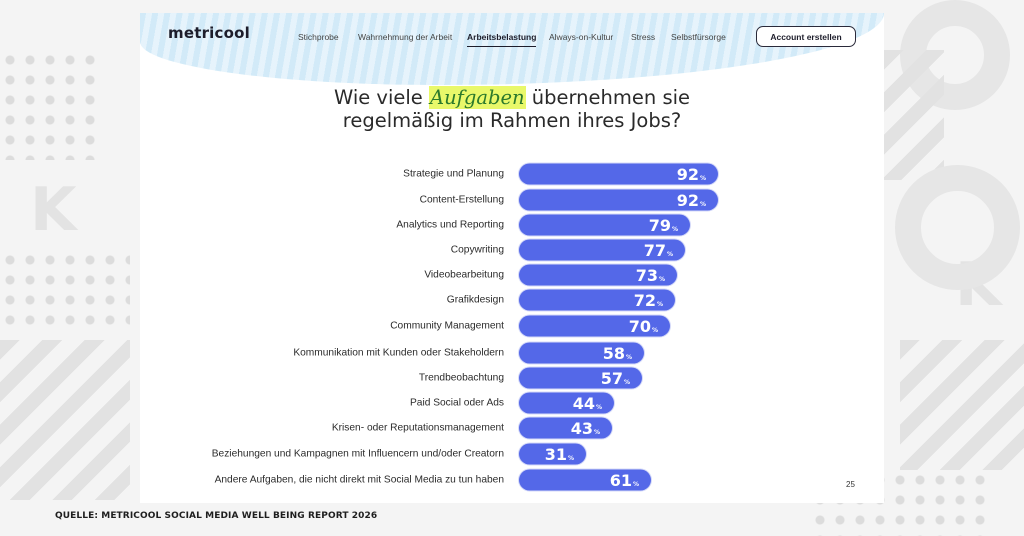 Image resolution: width=1024 pixels, height=536 pixels. Describe the element at coordinates (604, 225) in the screenshot. I see `bar: 79%` at that location.